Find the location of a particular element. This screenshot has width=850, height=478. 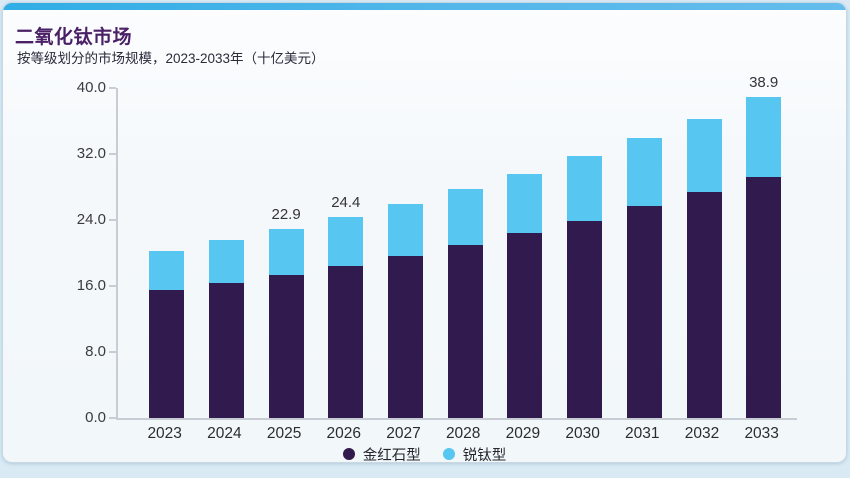

y-axis-tick-label: 32.0 is located at coordinates (91, 153).